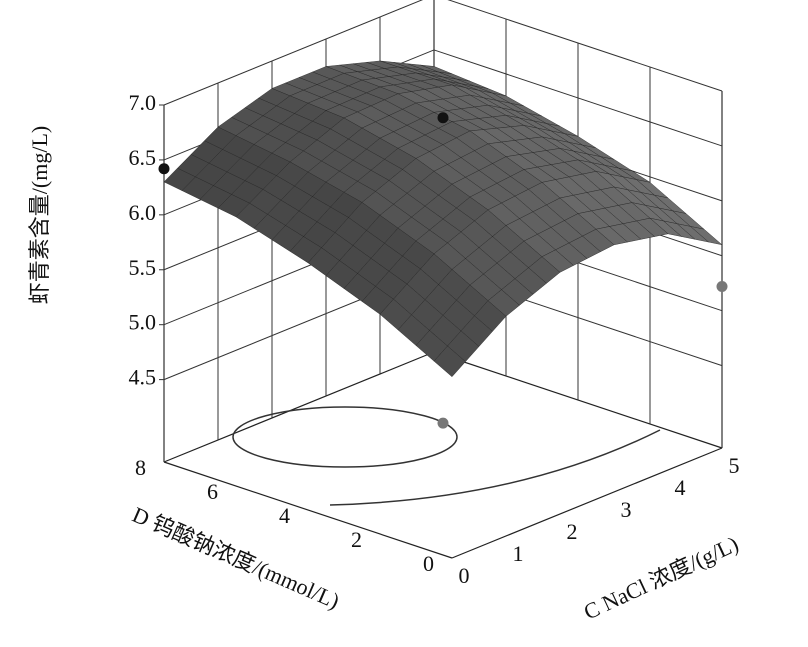  I want to click on y-tick-label: 8, so click(140, 467).